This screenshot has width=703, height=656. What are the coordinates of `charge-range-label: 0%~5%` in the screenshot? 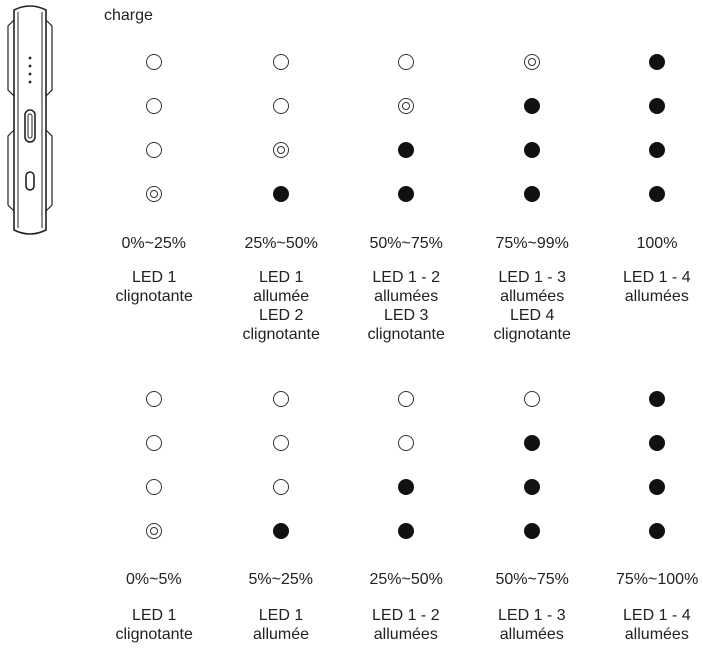 It's located at (154, 579).